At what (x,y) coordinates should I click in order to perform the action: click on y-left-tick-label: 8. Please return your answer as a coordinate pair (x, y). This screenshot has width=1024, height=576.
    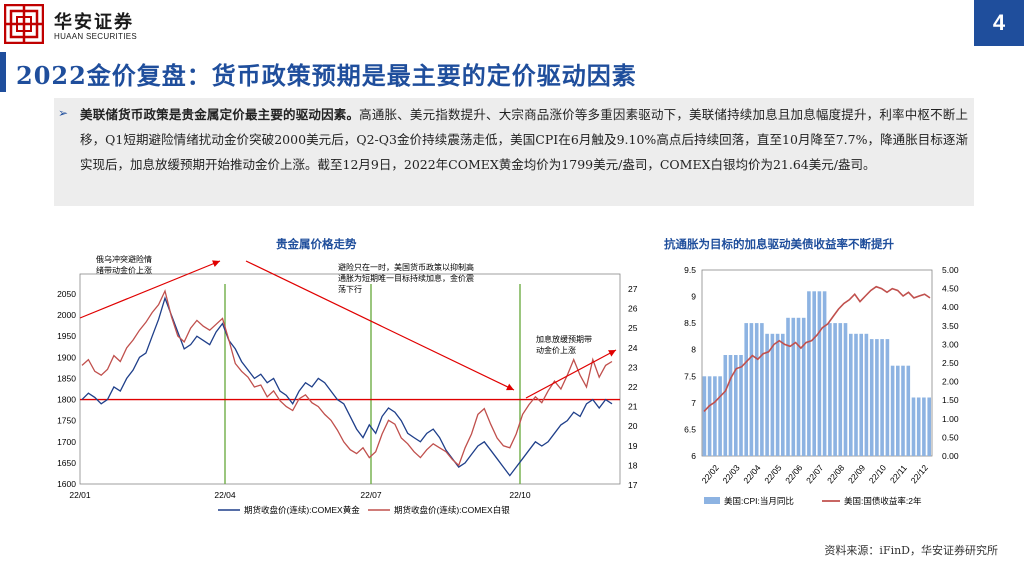
    Looking at the image, I should click on (693, 350).